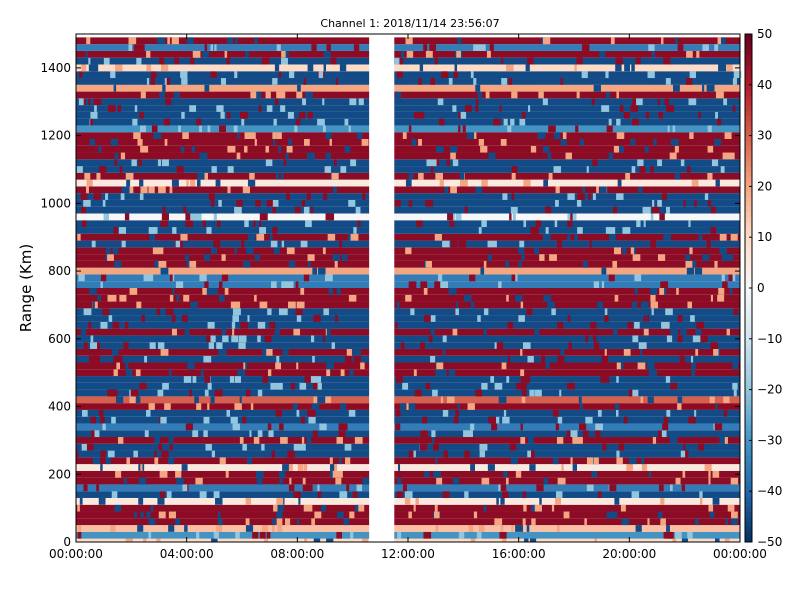 This screenshot has width=800, height=600. What do you see at coordinates (409, 23) in the screenshot?
I see `chart-title: Channel 1: 2018/11/14 23:56:07` at bounding box center [409, 23].